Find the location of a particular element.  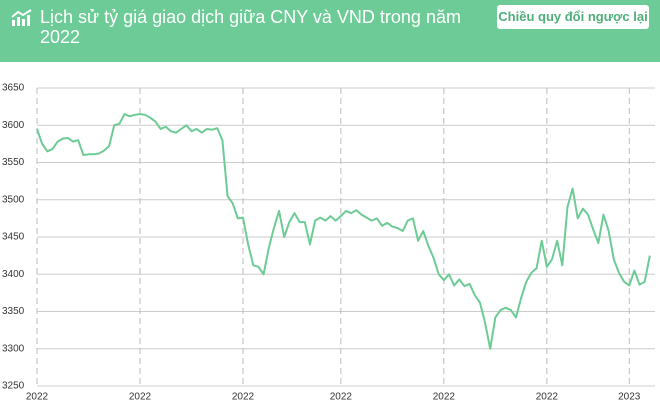

y-tick-label: 3500 is located at coordinates (13, 199).